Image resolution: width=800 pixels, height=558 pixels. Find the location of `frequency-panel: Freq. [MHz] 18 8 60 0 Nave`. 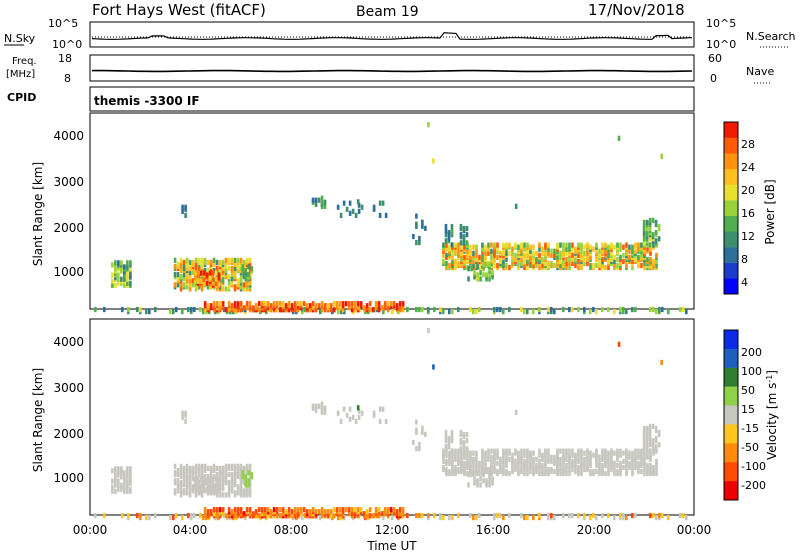

frequency-panel: Freq. [MHz] 18 8 60 0 Nave is located at coordinates (390, 68).